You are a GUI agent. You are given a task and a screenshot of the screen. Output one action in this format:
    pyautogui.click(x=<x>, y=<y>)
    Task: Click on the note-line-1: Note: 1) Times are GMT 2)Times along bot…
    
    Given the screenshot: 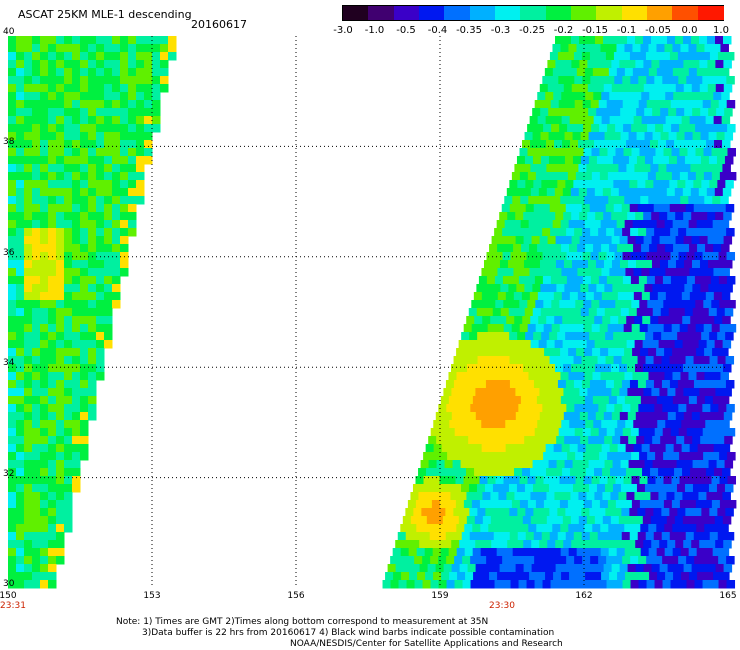 What is the action you would take?
    pyautogui.click(x=302, y=622)
    